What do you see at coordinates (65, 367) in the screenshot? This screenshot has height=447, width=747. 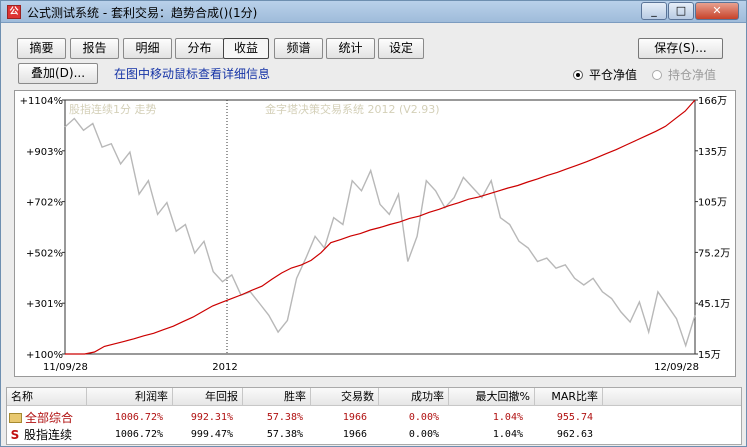 I see `x-axis-tick-label: 11/09/28` at bounding box center [65, 367].